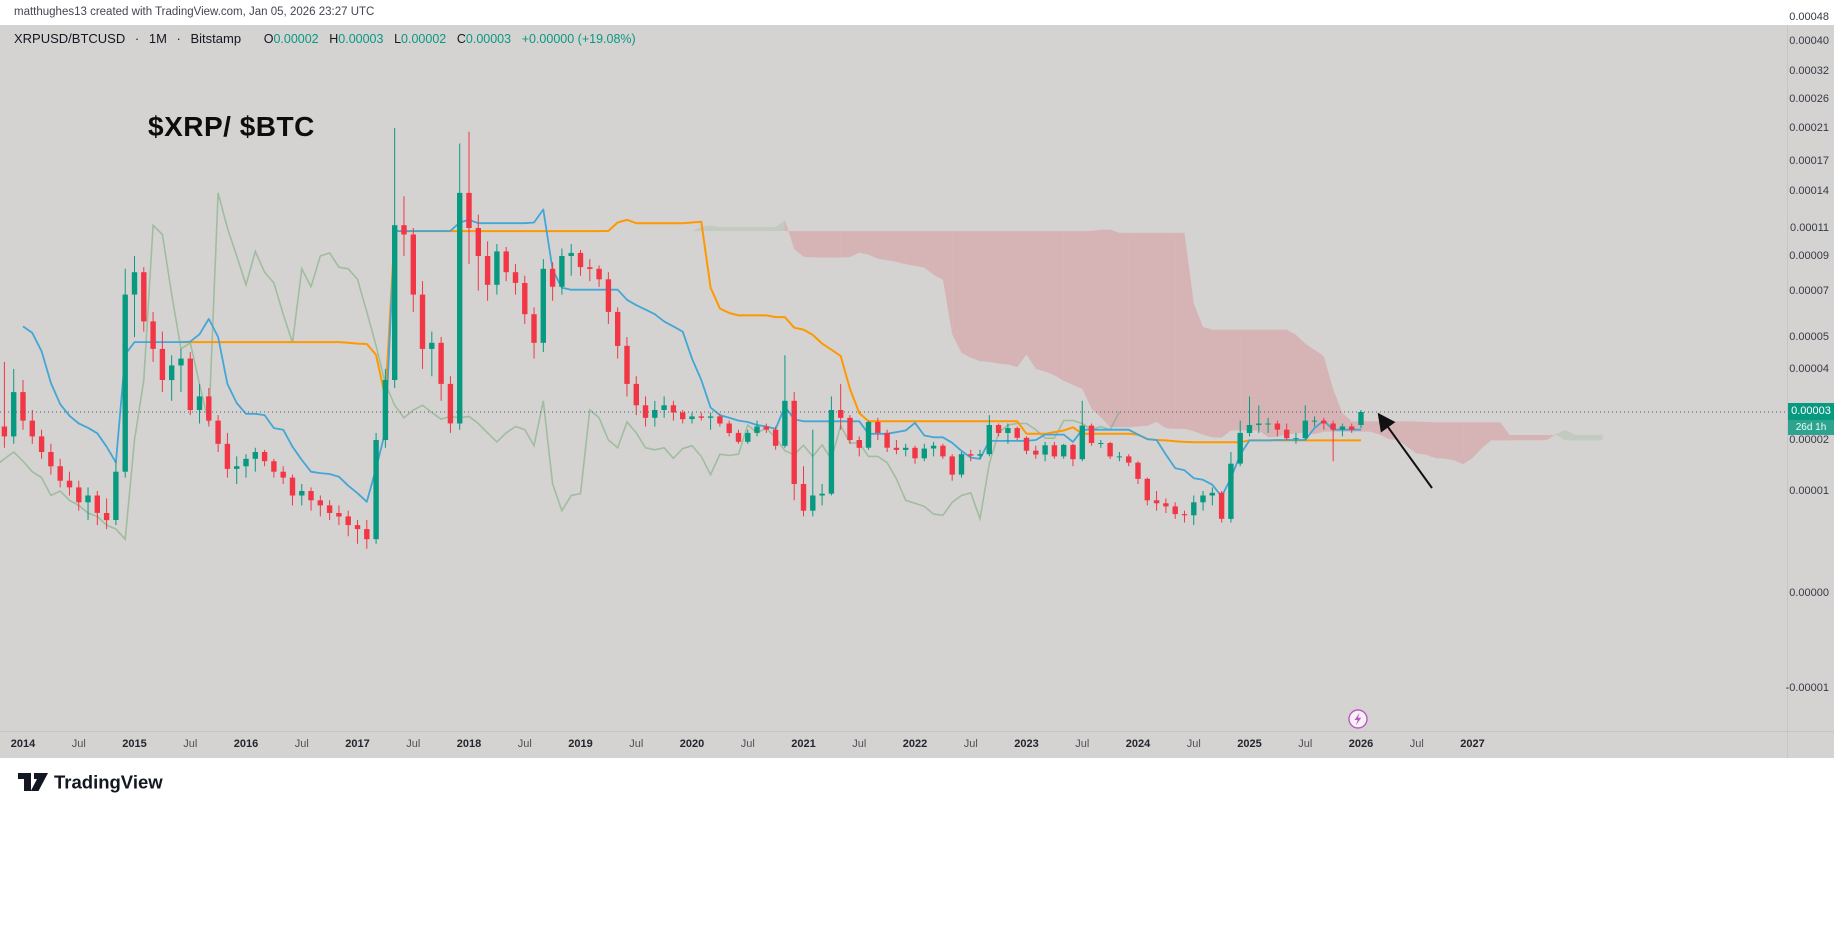 The width and height of the screenshot is (1834, 943). Describe the element at coordinates (108, 782) in the screenshot. I see `tradingview-wordmark: TradingView` at that location.